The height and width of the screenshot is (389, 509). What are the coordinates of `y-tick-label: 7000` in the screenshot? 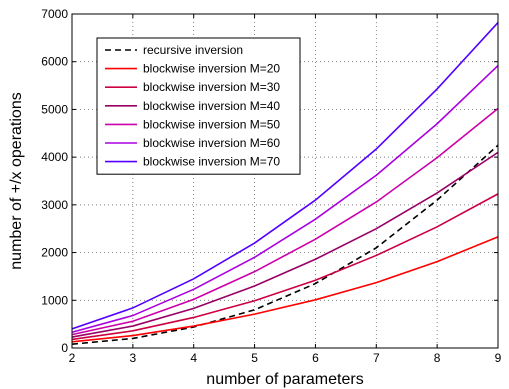 It's located at (54, 14).